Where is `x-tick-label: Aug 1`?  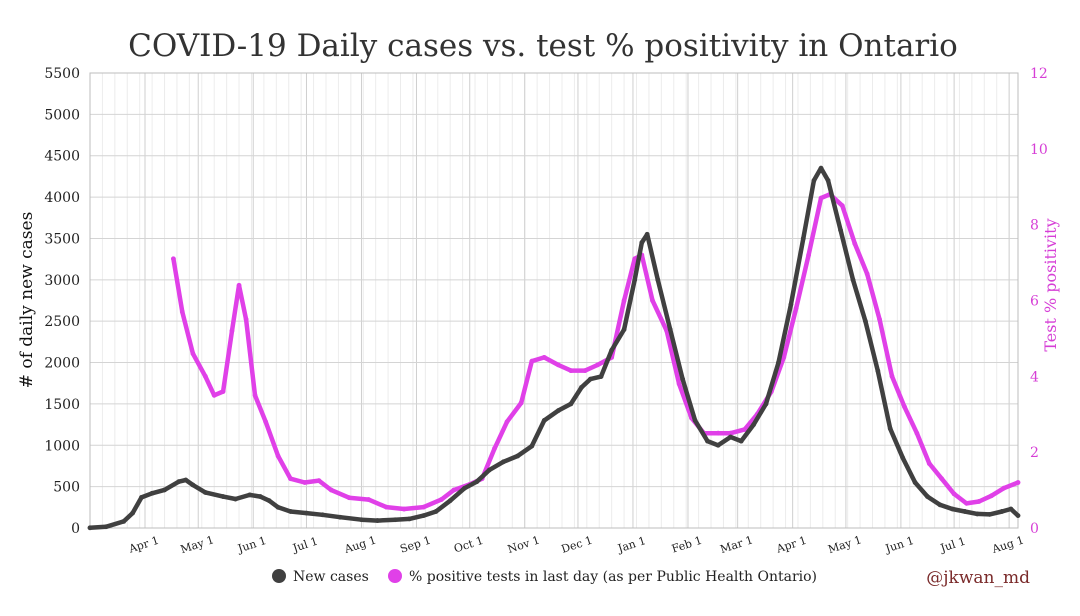
x-tick-label: Aug 1 is located at coordinates (1008, 544).